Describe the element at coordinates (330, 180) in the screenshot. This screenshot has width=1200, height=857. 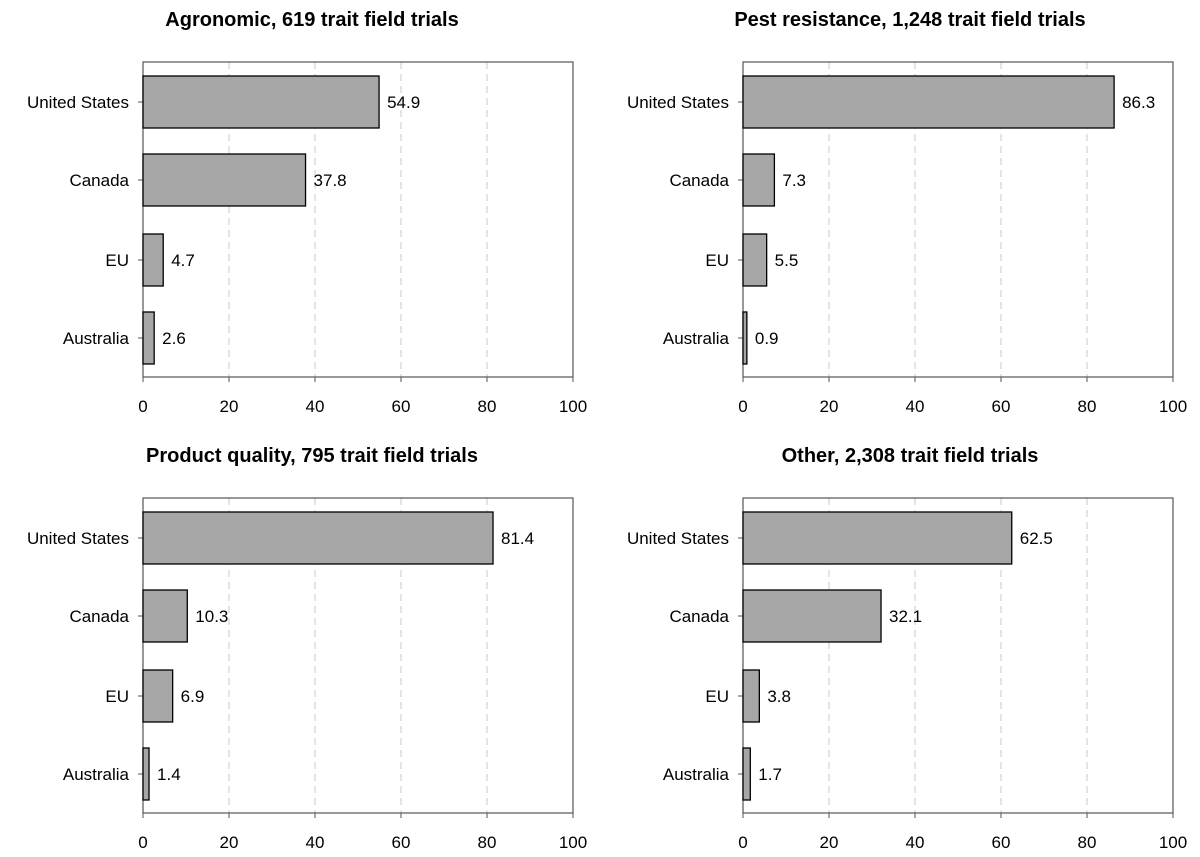
I see `data-label: 37.8` at that location.